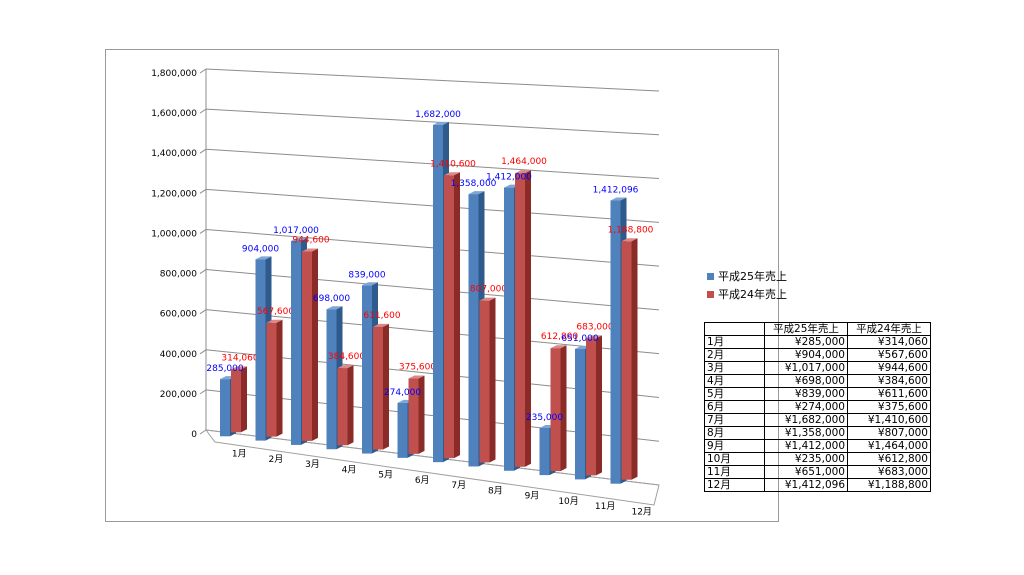  What do you see at coordinates (889, 355) in the screenshot?
I see `table-cell-2024: ¥567,600` at bounding box center [889, 355].